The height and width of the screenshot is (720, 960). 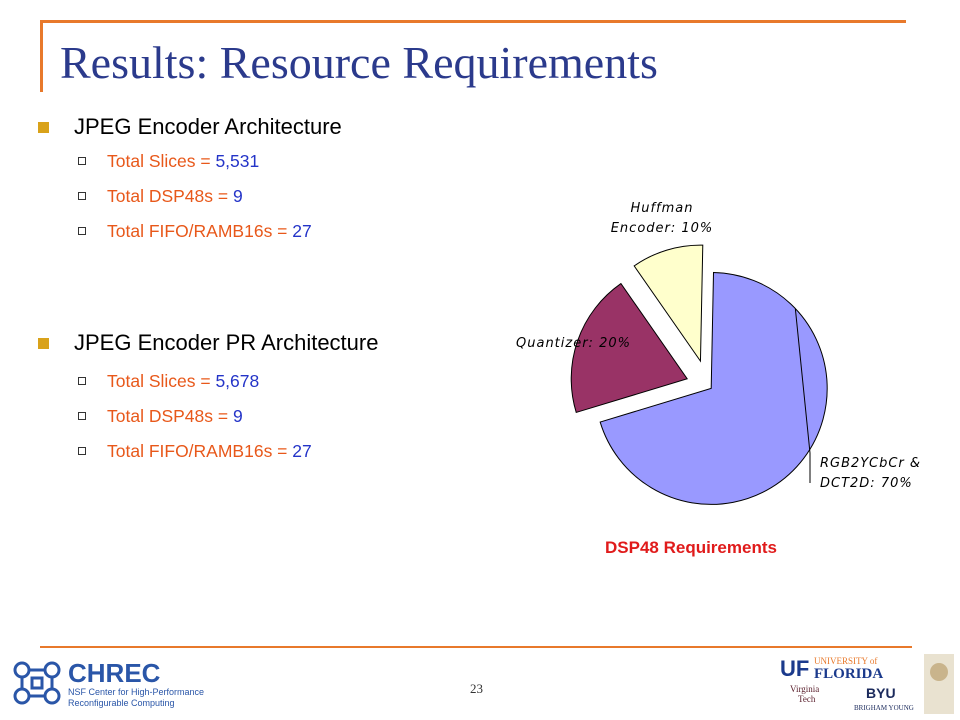 I want to click on page-number: 23, so click(x=476, y=688).